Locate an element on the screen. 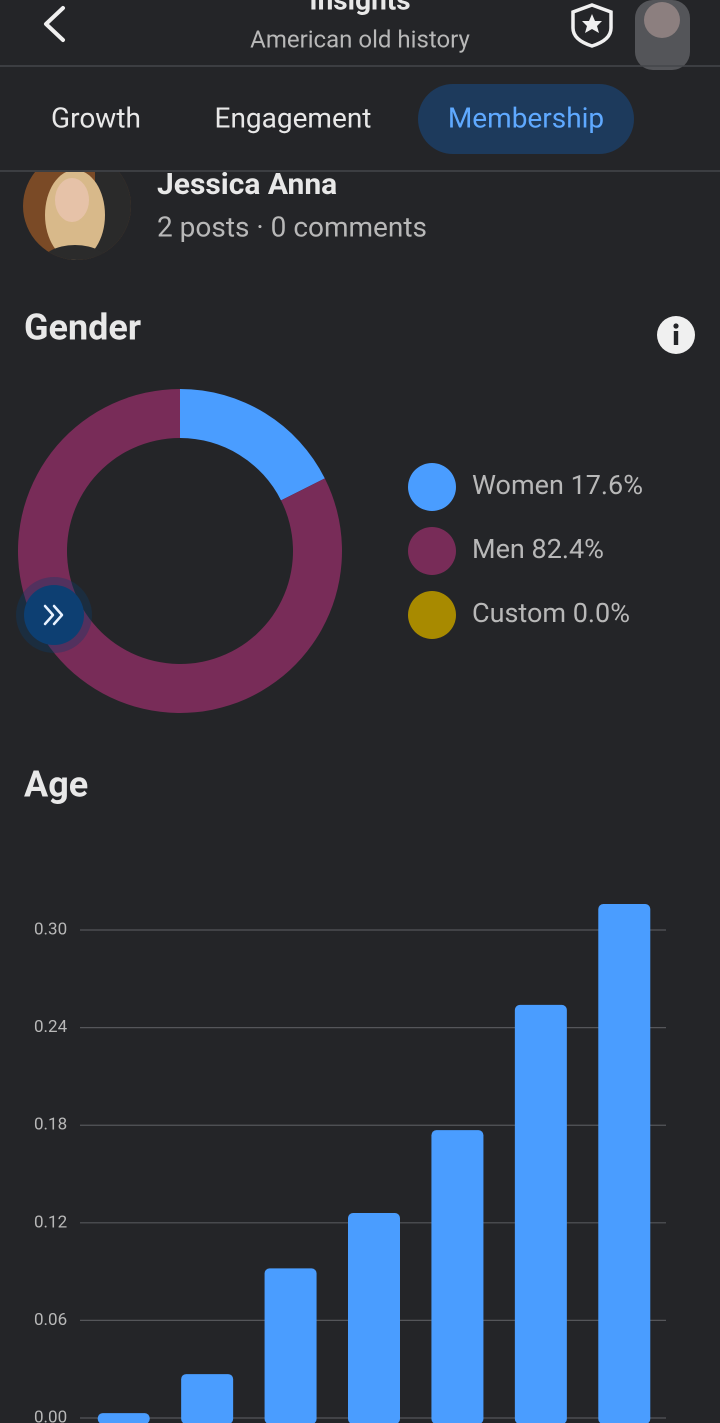  info-icon is located at coordinates (676, 335).